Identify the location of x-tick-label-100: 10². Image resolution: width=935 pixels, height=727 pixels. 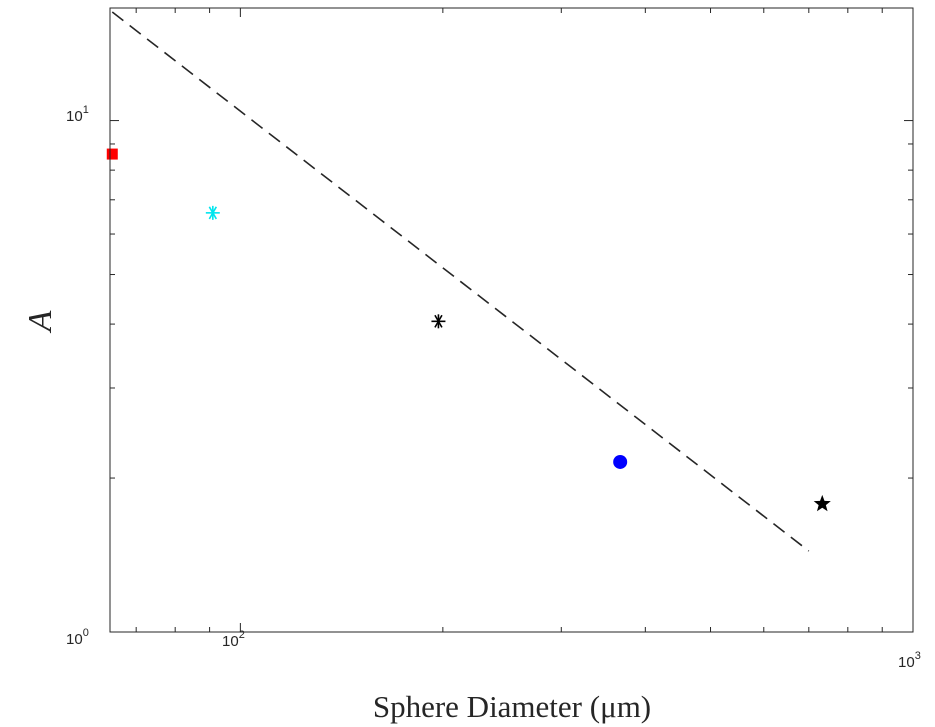
(233, 639).